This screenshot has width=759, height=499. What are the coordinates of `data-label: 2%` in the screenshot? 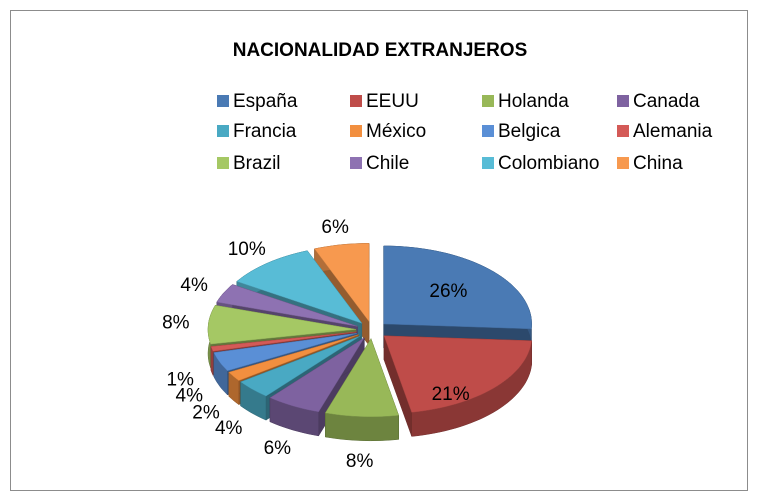 It's located at (206, 413).